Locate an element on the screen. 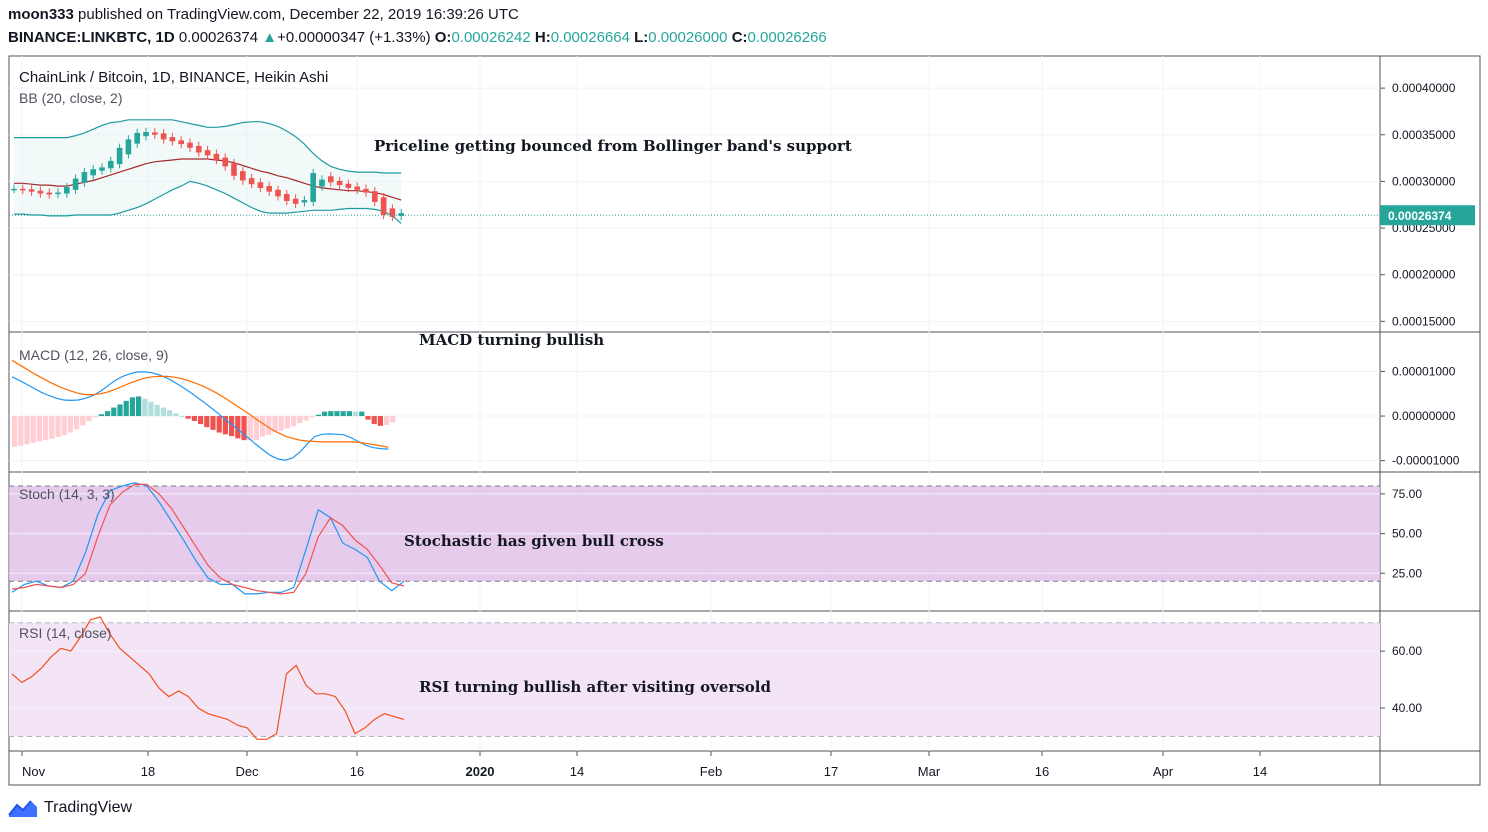 The height and width of the screenshot is (832, 1488). tradingview-brand: TradingView is located at coordinates (88, 807).